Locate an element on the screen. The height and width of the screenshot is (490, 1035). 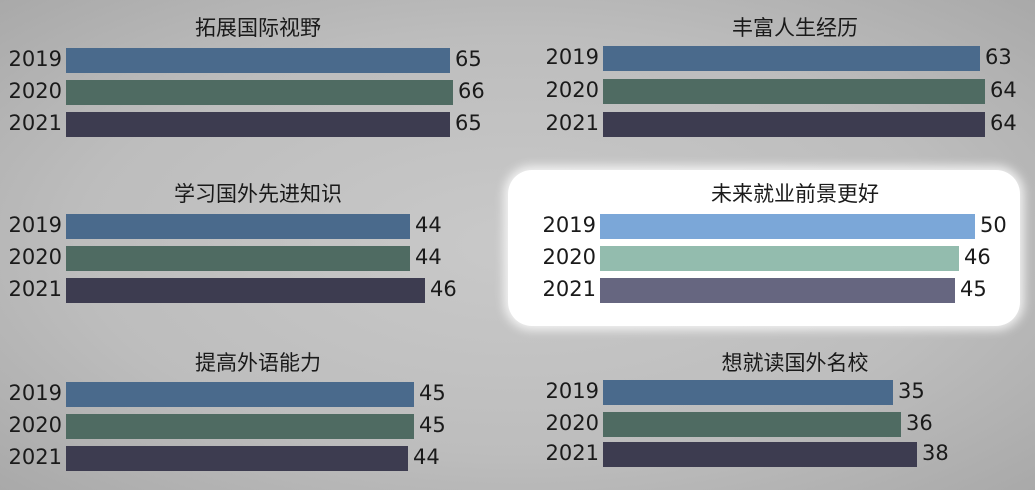
panel-title: 想就读国外名校 is located at coordinates (795, 363).